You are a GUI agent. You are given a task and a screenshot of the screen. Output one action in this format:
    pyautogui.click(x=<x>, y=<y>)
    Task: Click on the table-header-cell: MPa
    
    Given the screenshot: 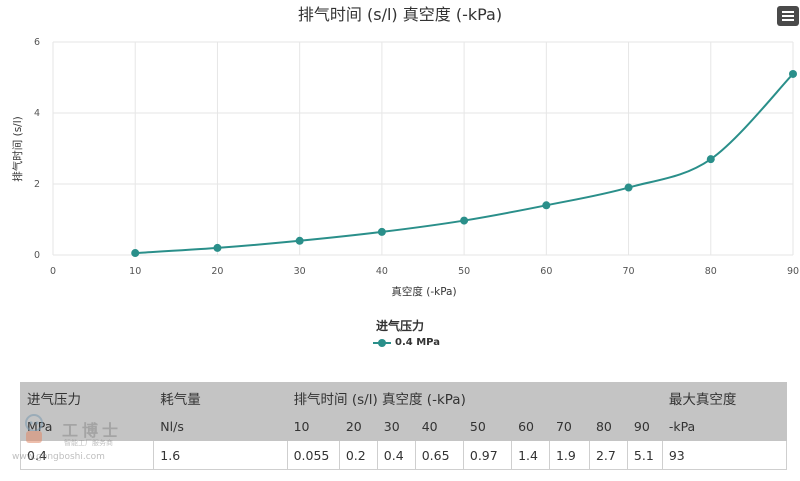 What is the action you would take?
    pyautogui.click(x=87, y=426)
    